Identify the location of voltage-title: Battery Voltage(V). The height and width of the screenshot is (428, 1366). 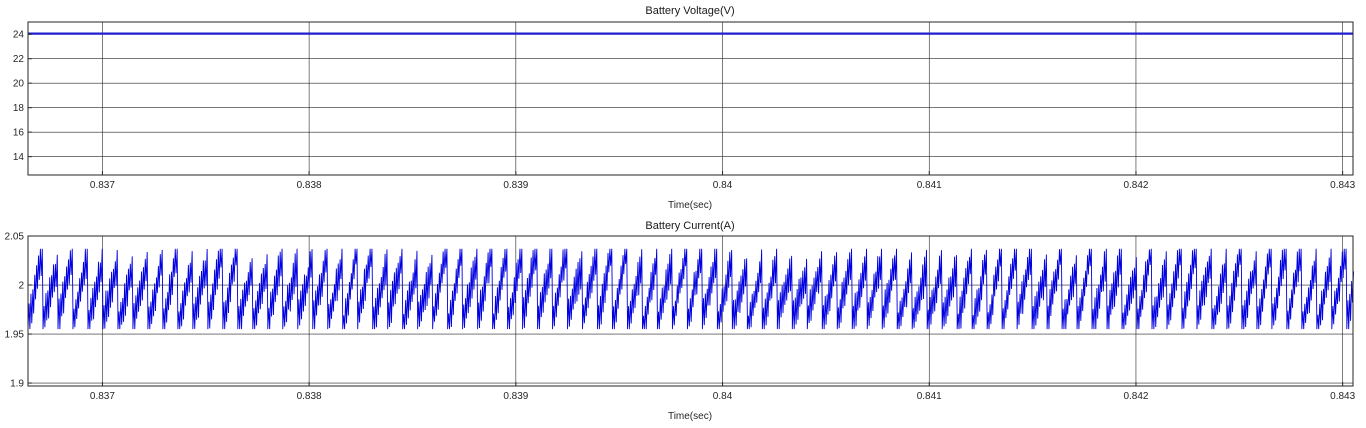
(689, 11).